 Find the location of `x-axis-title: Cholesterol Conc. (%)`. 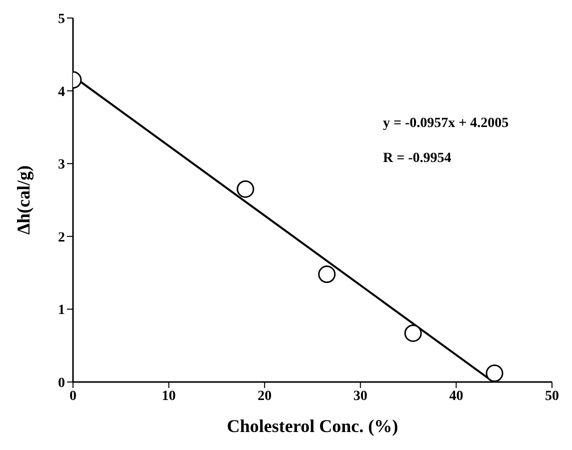

x-axis-title: Cholesterol Conc. (%) is located at coordinates (312, 426).